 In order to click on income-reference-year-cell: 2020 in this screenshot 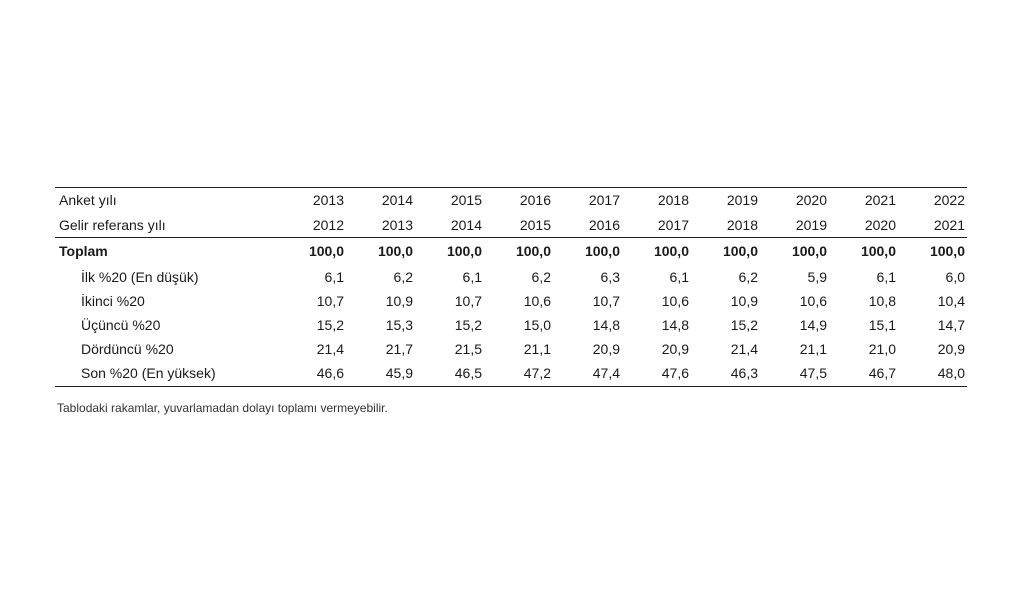, I will do `click(863, 225)`.